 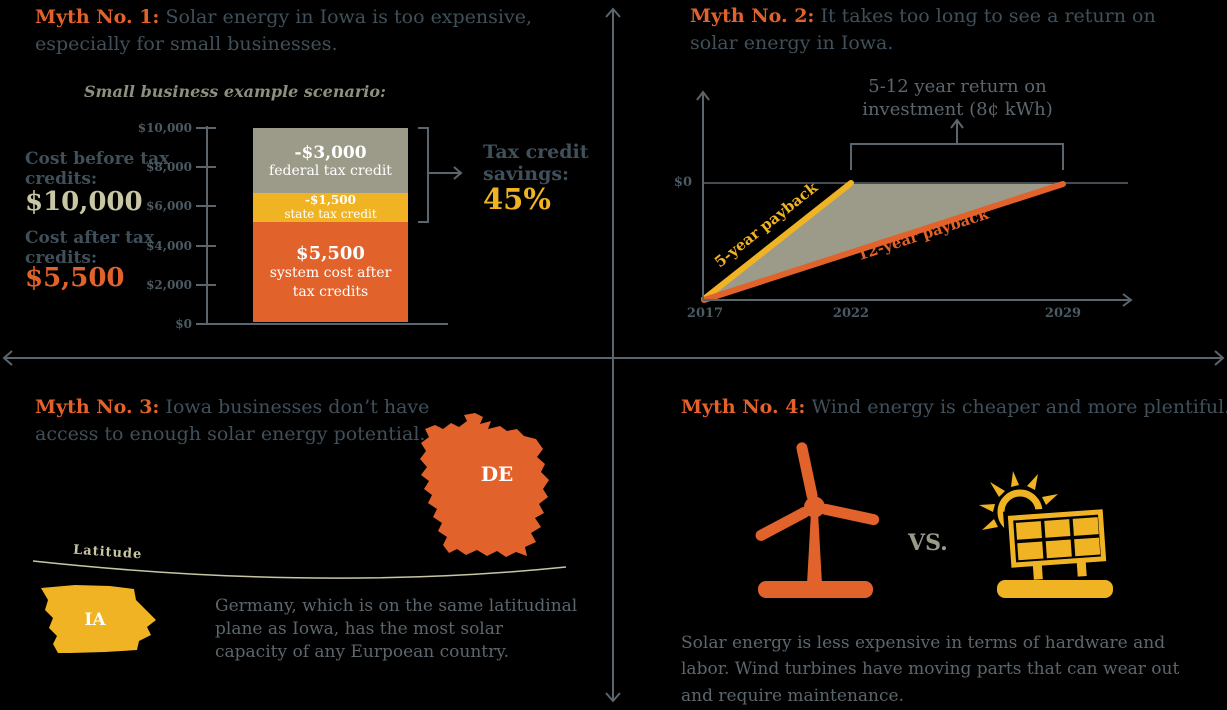 I want to click on vs-label: VS., so click(x=928, y=543).